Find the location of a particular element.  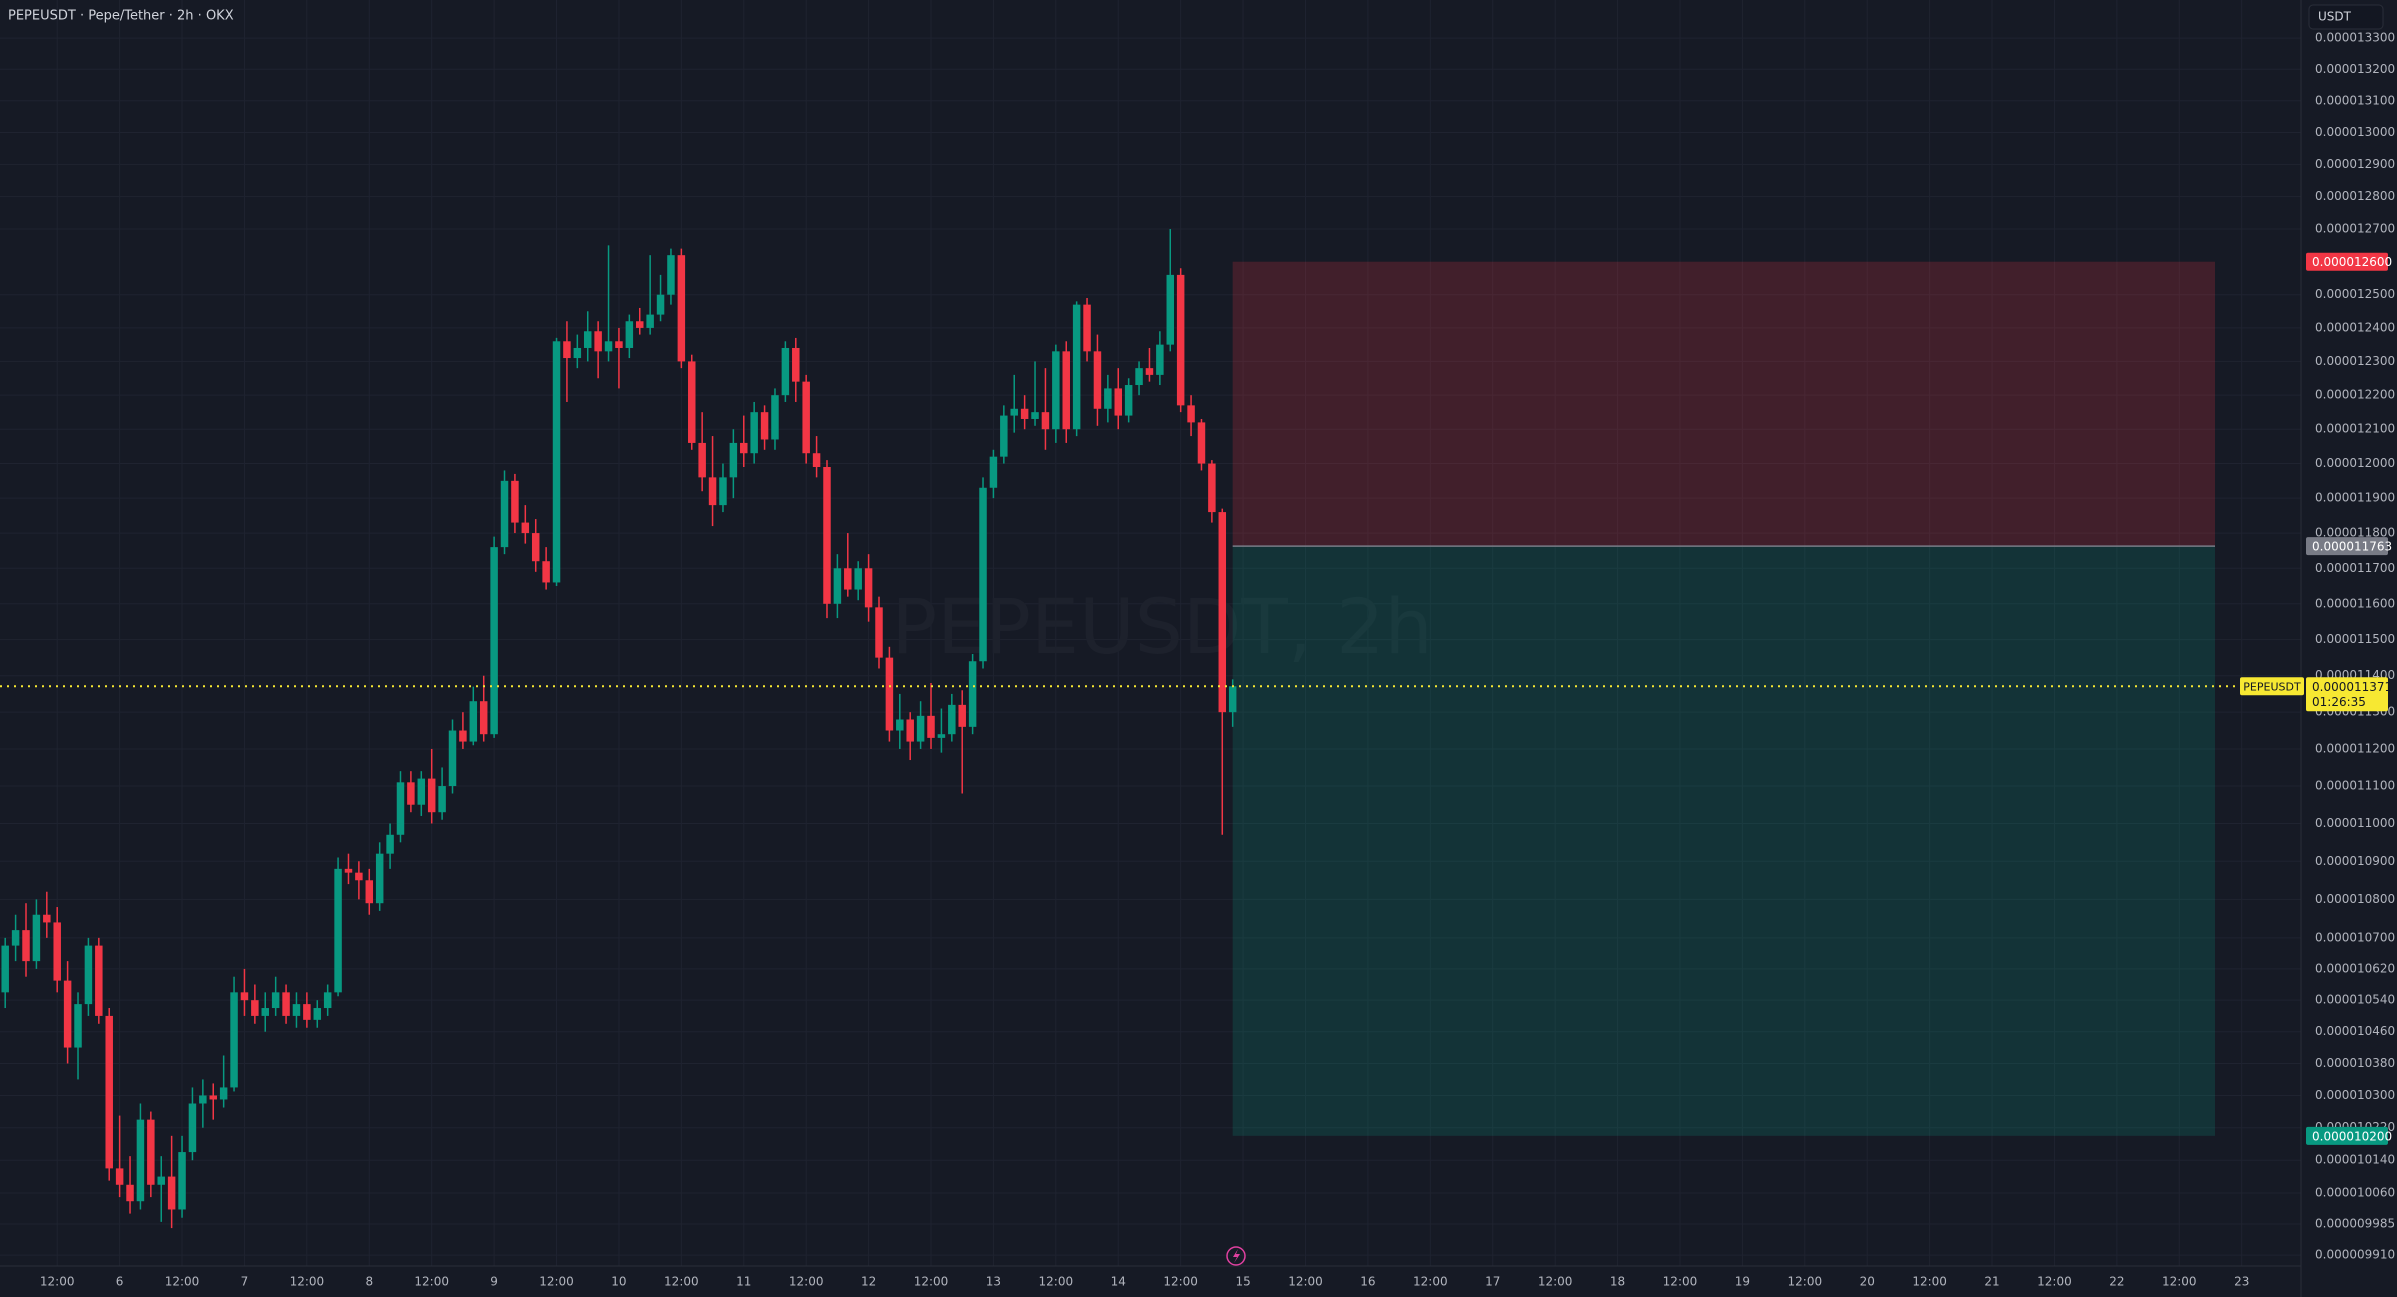

x-tick-label: 15 is located at coordinates (1242, 1282).